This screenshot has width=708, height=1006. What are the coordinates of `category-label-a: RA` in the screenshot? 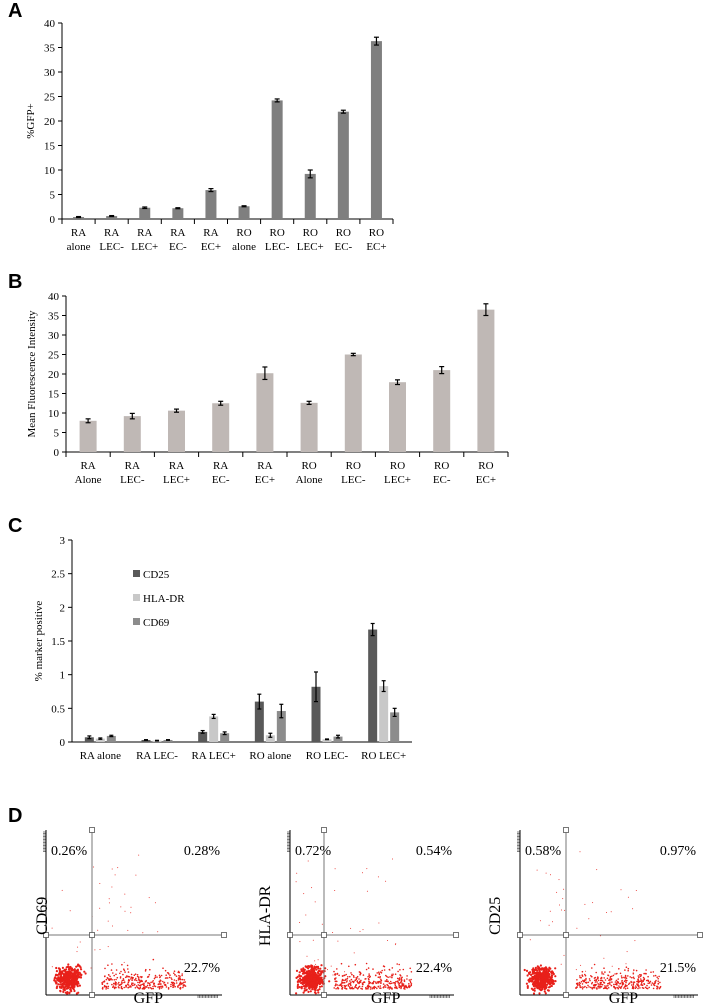 It's located at (210, 233).